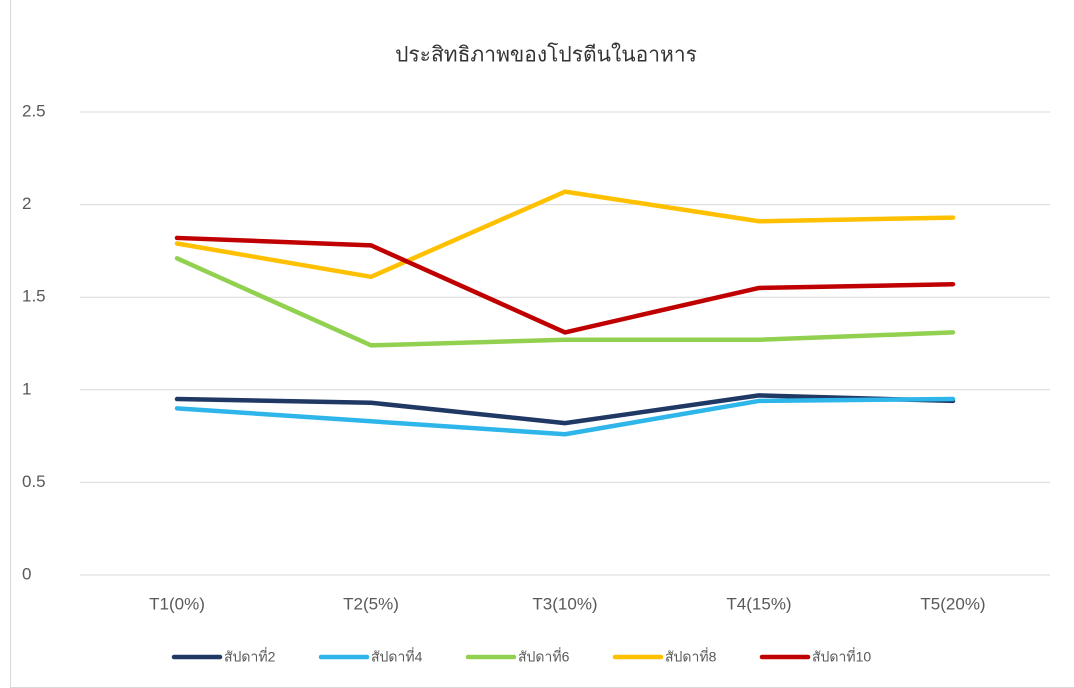 Image resolution: width=1074 pixels, height=688 pixels. I want to click on legend-label: สัปดาที่8, so click(691, 656).